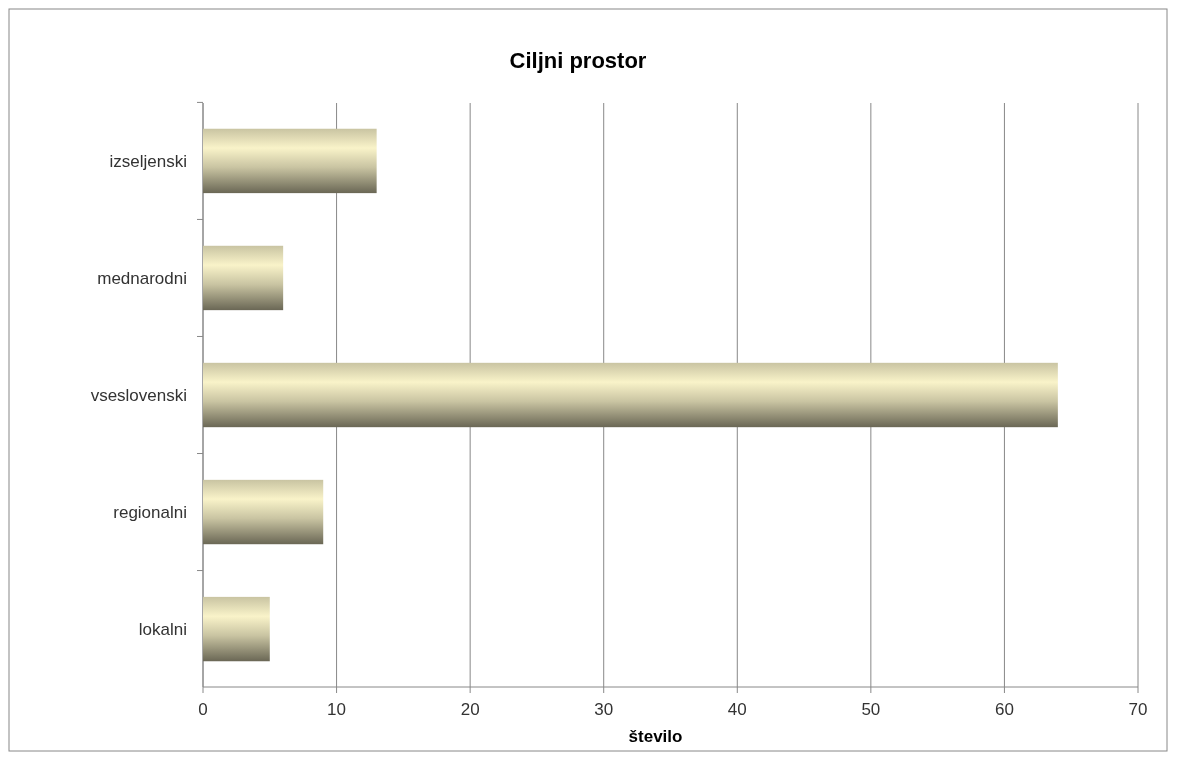 The width and height of the screenshot is (1178, 762). What do you see at coordinates (737, 709) in the screenshot?
I see `x-tick-label: 40` at bounding box center [737, 709].